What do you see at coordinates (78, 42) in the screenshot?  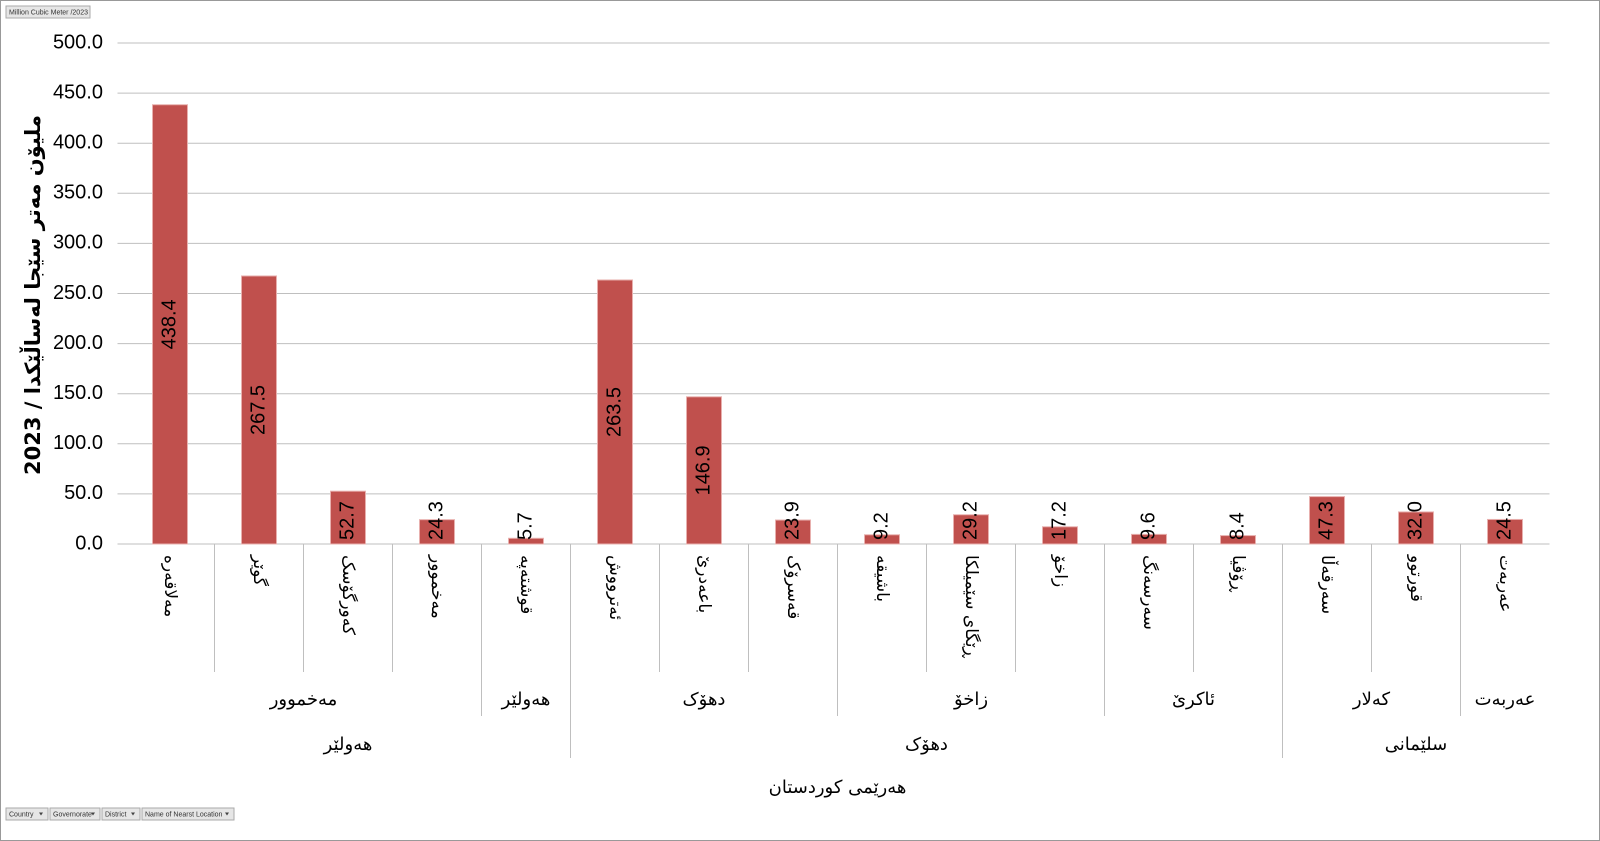 I see `y-tick-label: 500.0` at bounding box center [78, 42].